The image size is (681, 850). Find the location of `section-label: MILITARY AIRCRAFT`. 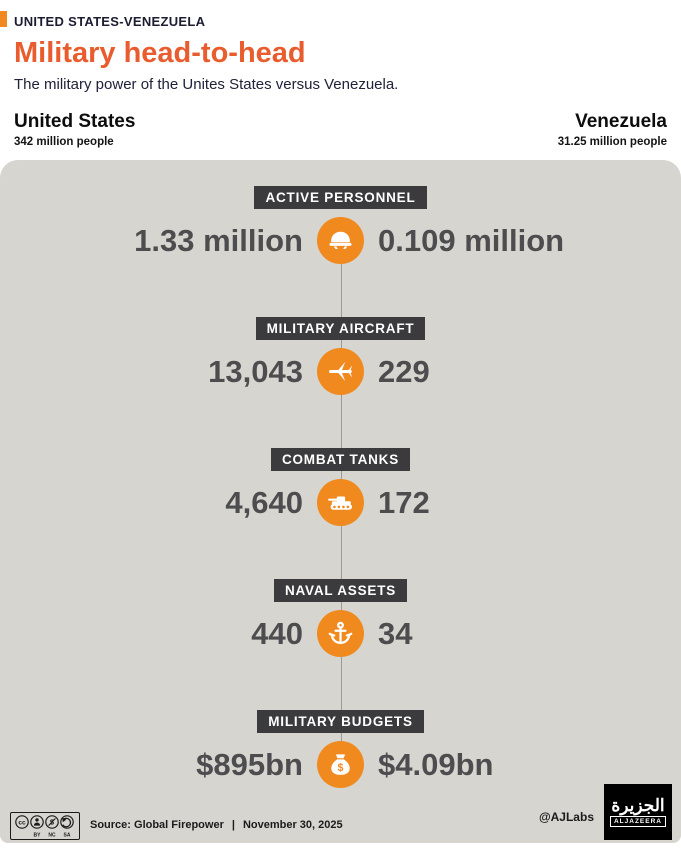

section-label: MILITARY AIRCRAFT is located at coordinates (340, 329).